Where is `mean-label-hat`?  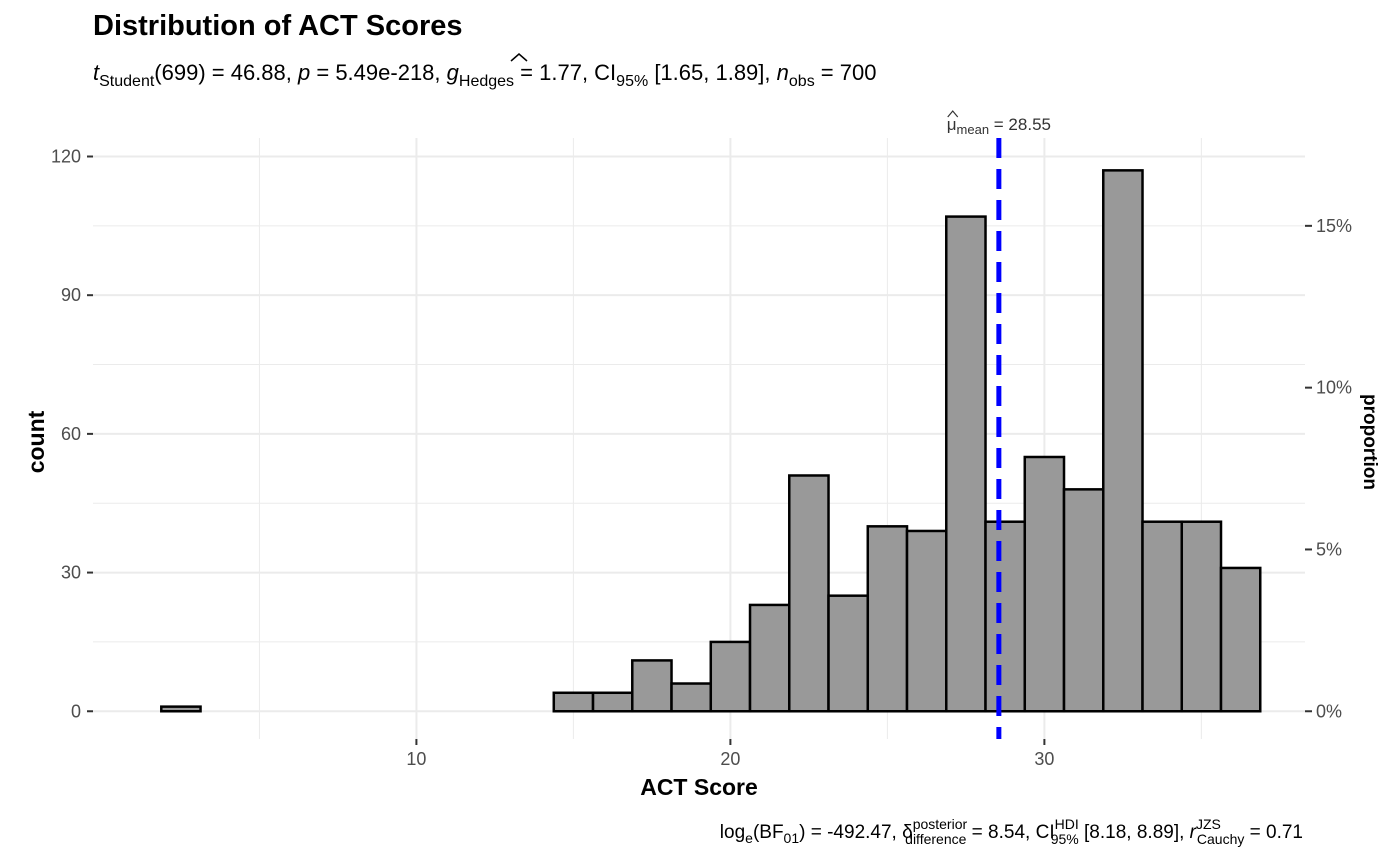 mean-label-hat is located at coordinates (953, 114).